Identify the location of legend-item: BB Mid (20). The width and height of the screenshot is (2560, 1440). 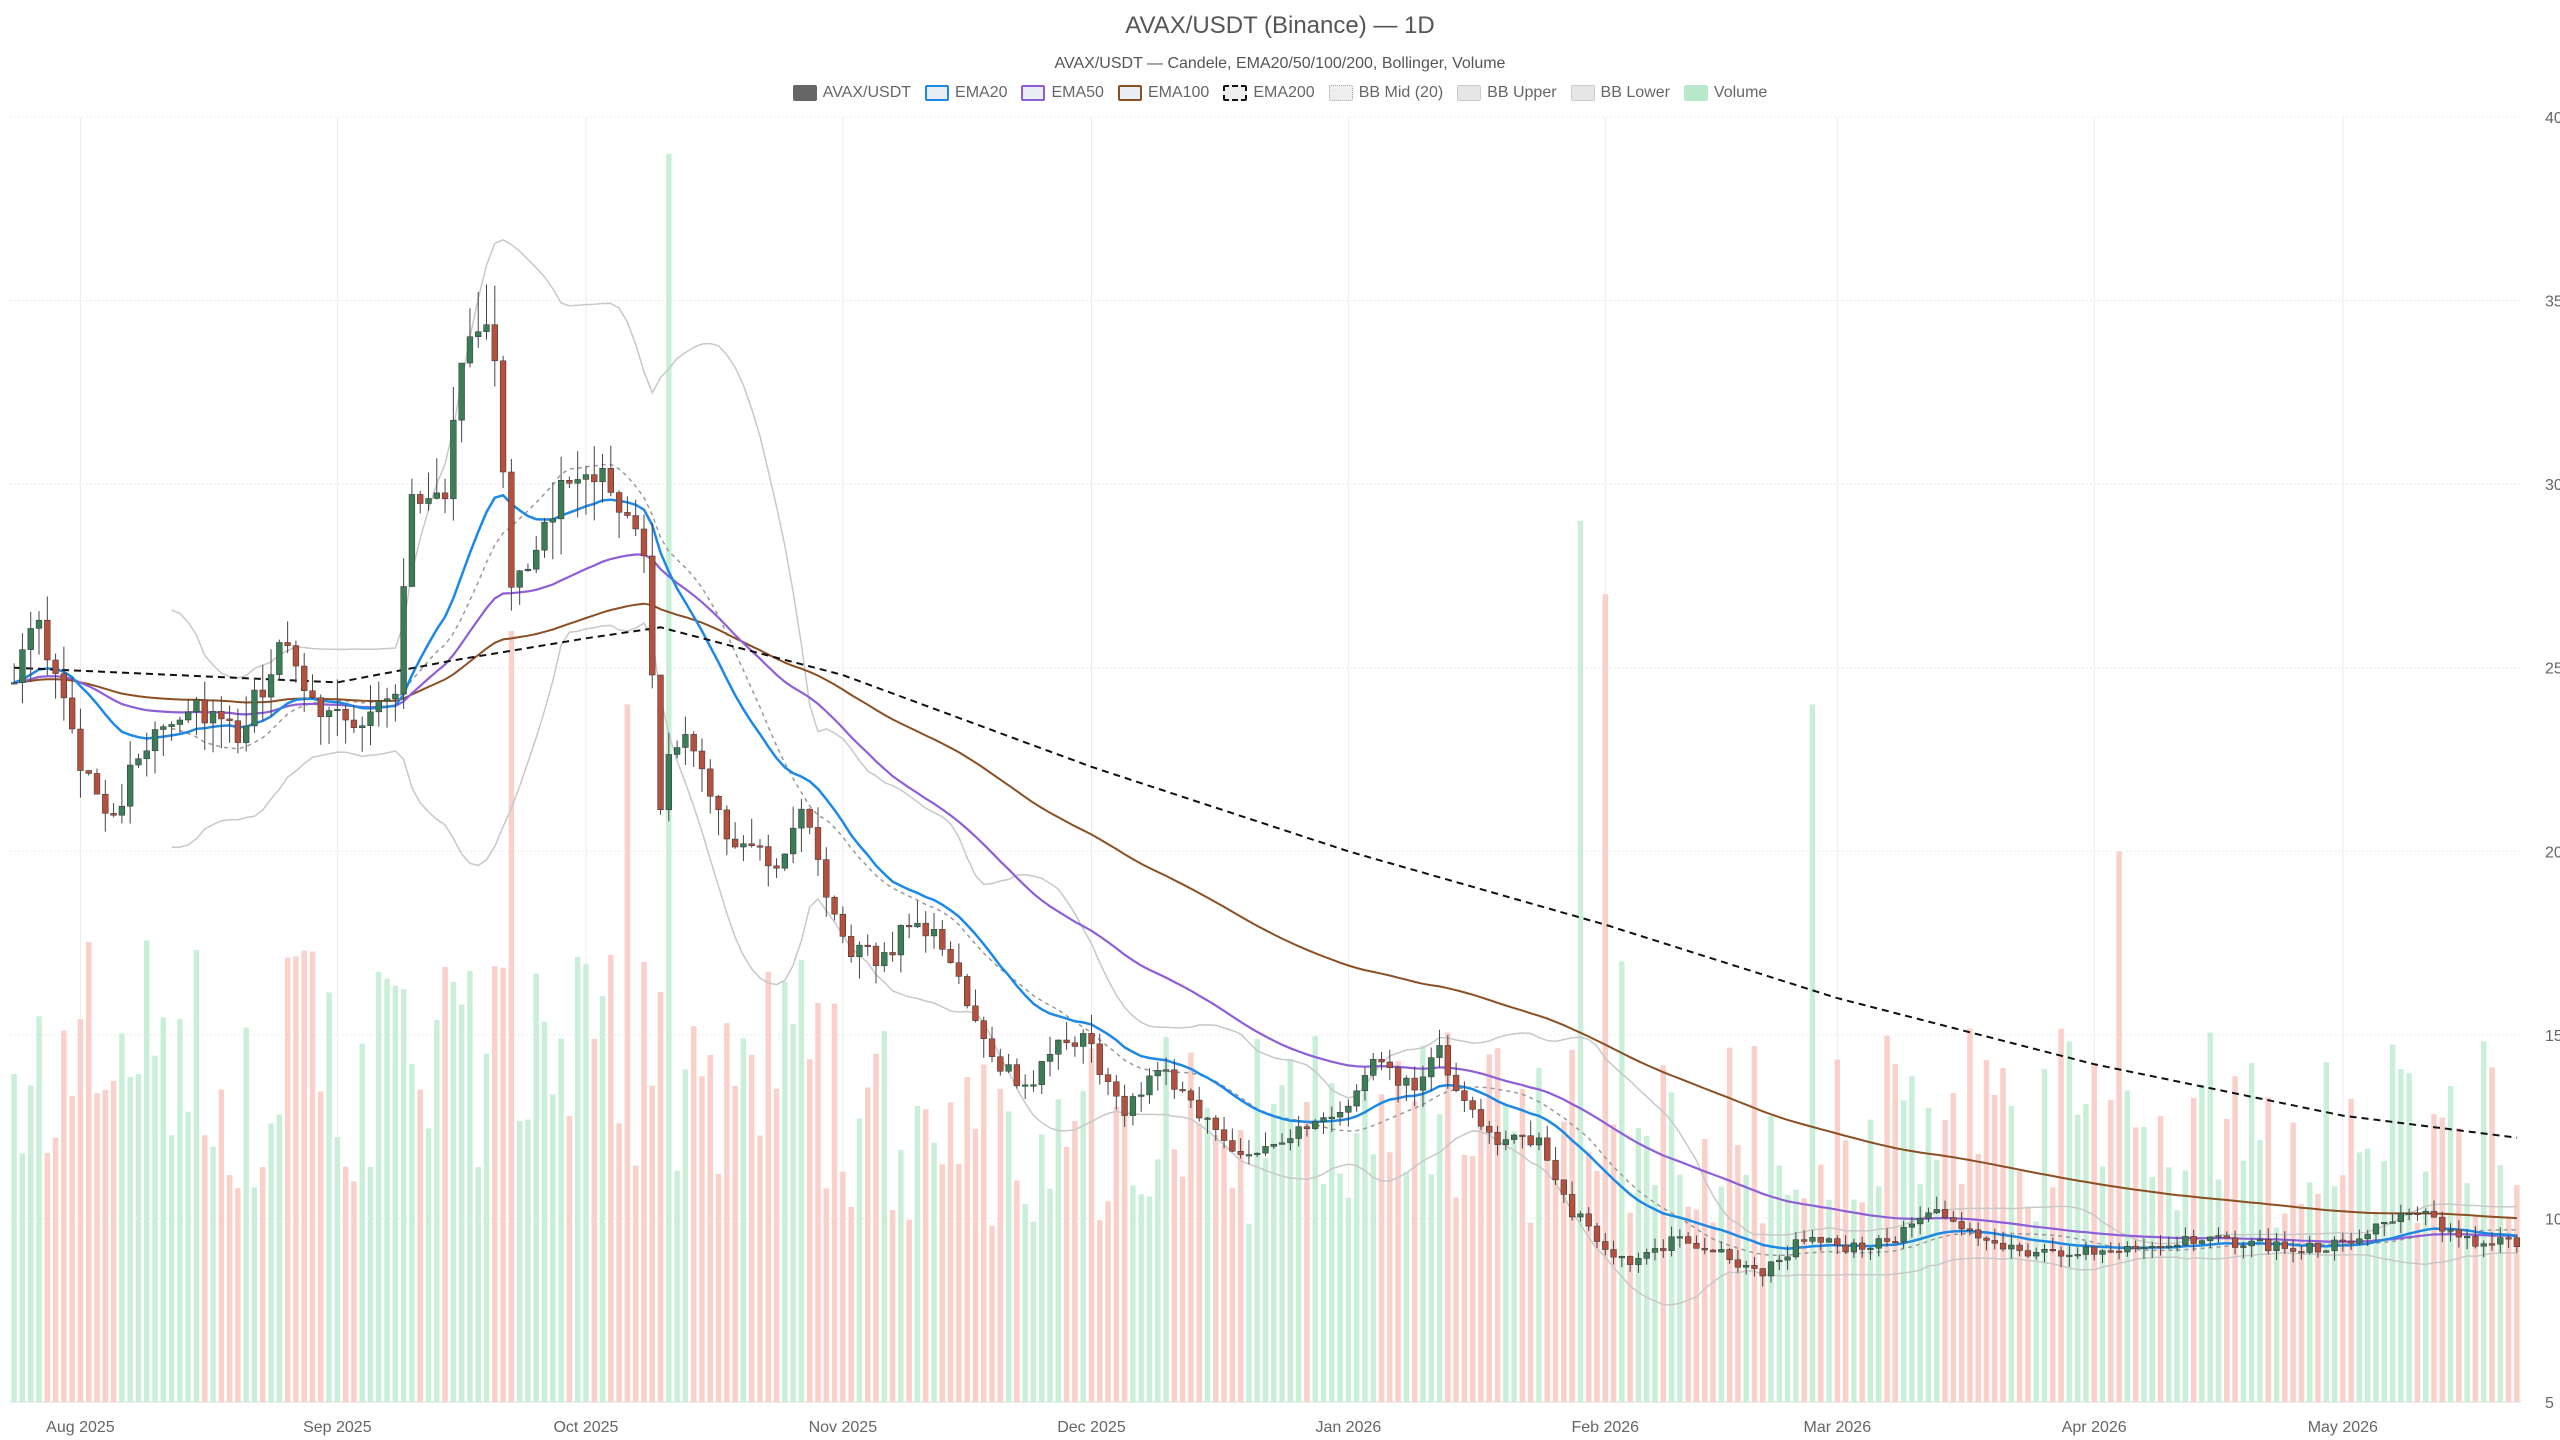
(1385, 93).